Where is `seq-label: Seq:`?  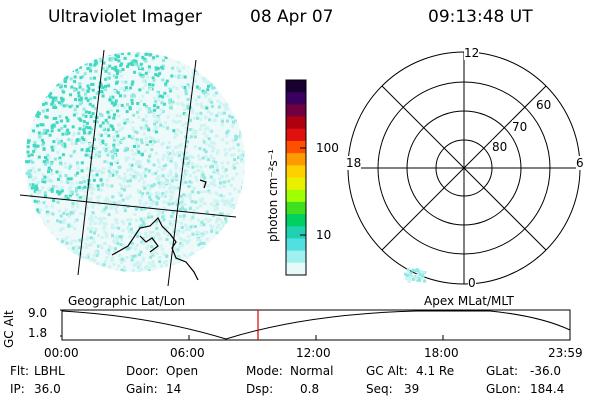
seq-label: Seq: is located at coordinates (379, 389).